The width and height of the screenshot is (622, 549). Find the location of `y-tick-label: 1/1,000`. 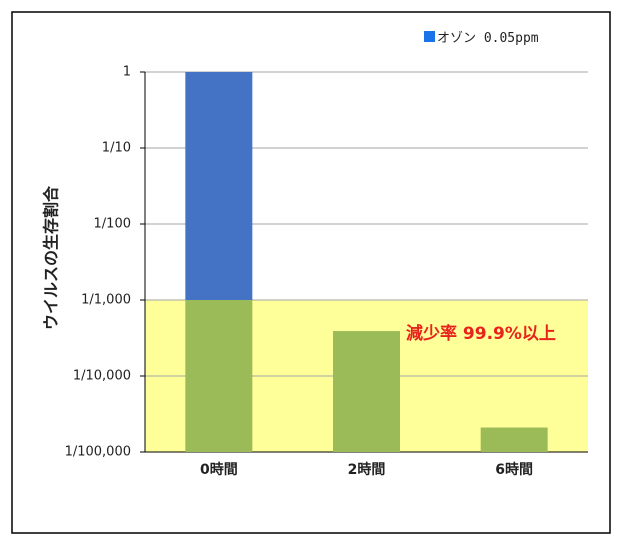

y-tick-label: 1/1,000 is located at coordinates (106, 300).